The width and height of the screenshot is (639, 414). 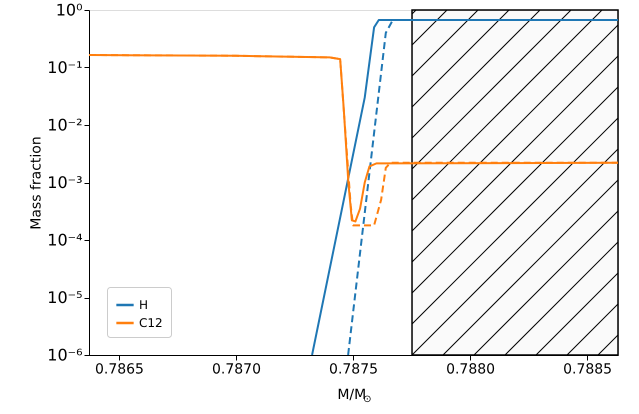 What do you see at coordinates (69, 10) in the screenshot?
I see `y-tick-label: 10⁰` at bounding box center [69, 10].